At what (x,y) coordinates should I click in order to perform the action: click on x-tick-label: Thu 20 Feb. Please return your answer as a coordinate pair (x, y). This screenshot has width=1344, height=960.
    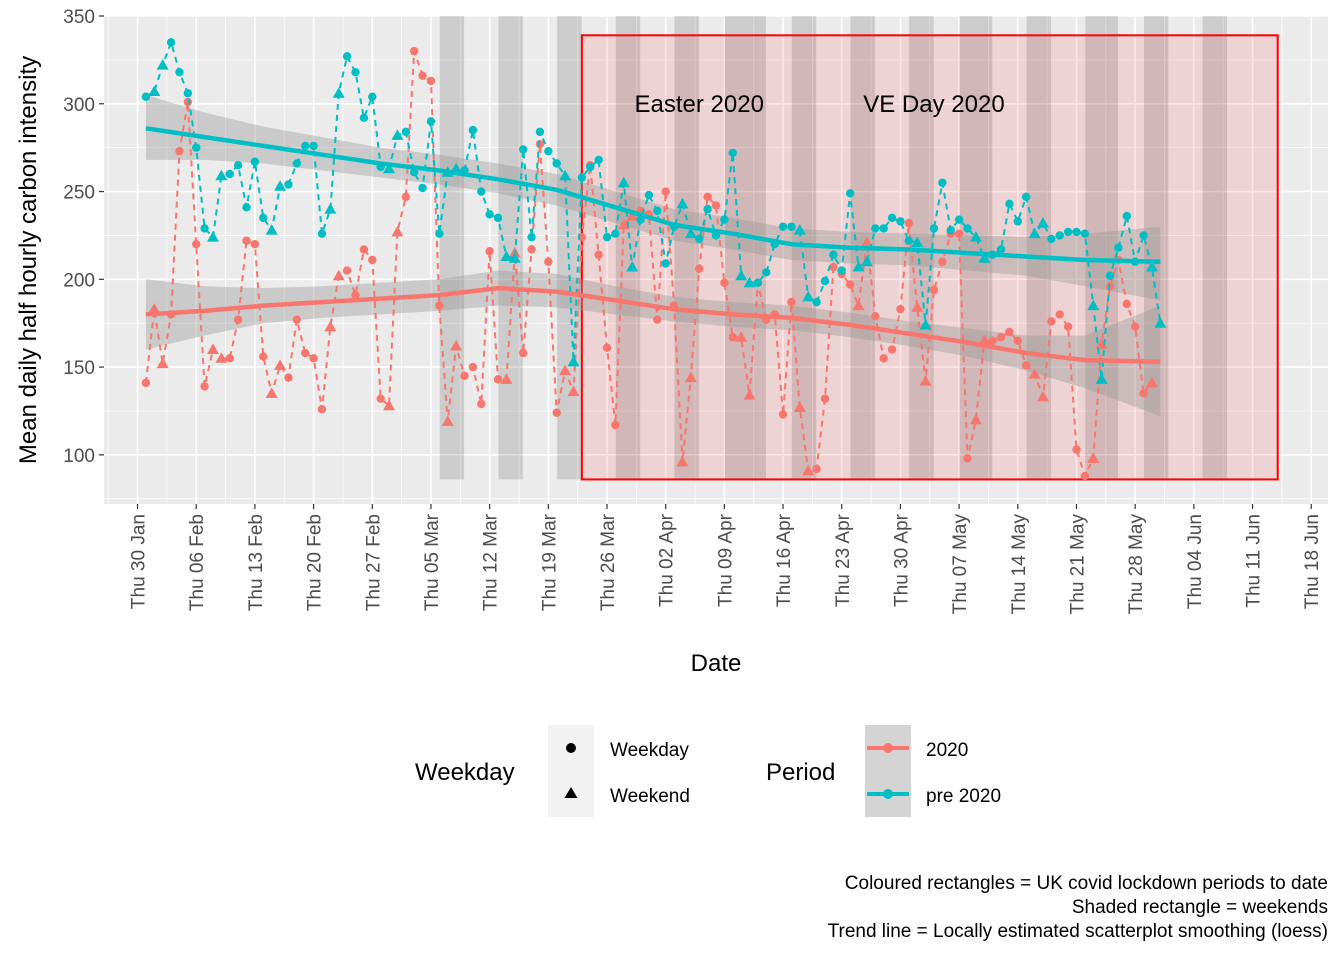
    Looking at the image, I should click on (315, 562).